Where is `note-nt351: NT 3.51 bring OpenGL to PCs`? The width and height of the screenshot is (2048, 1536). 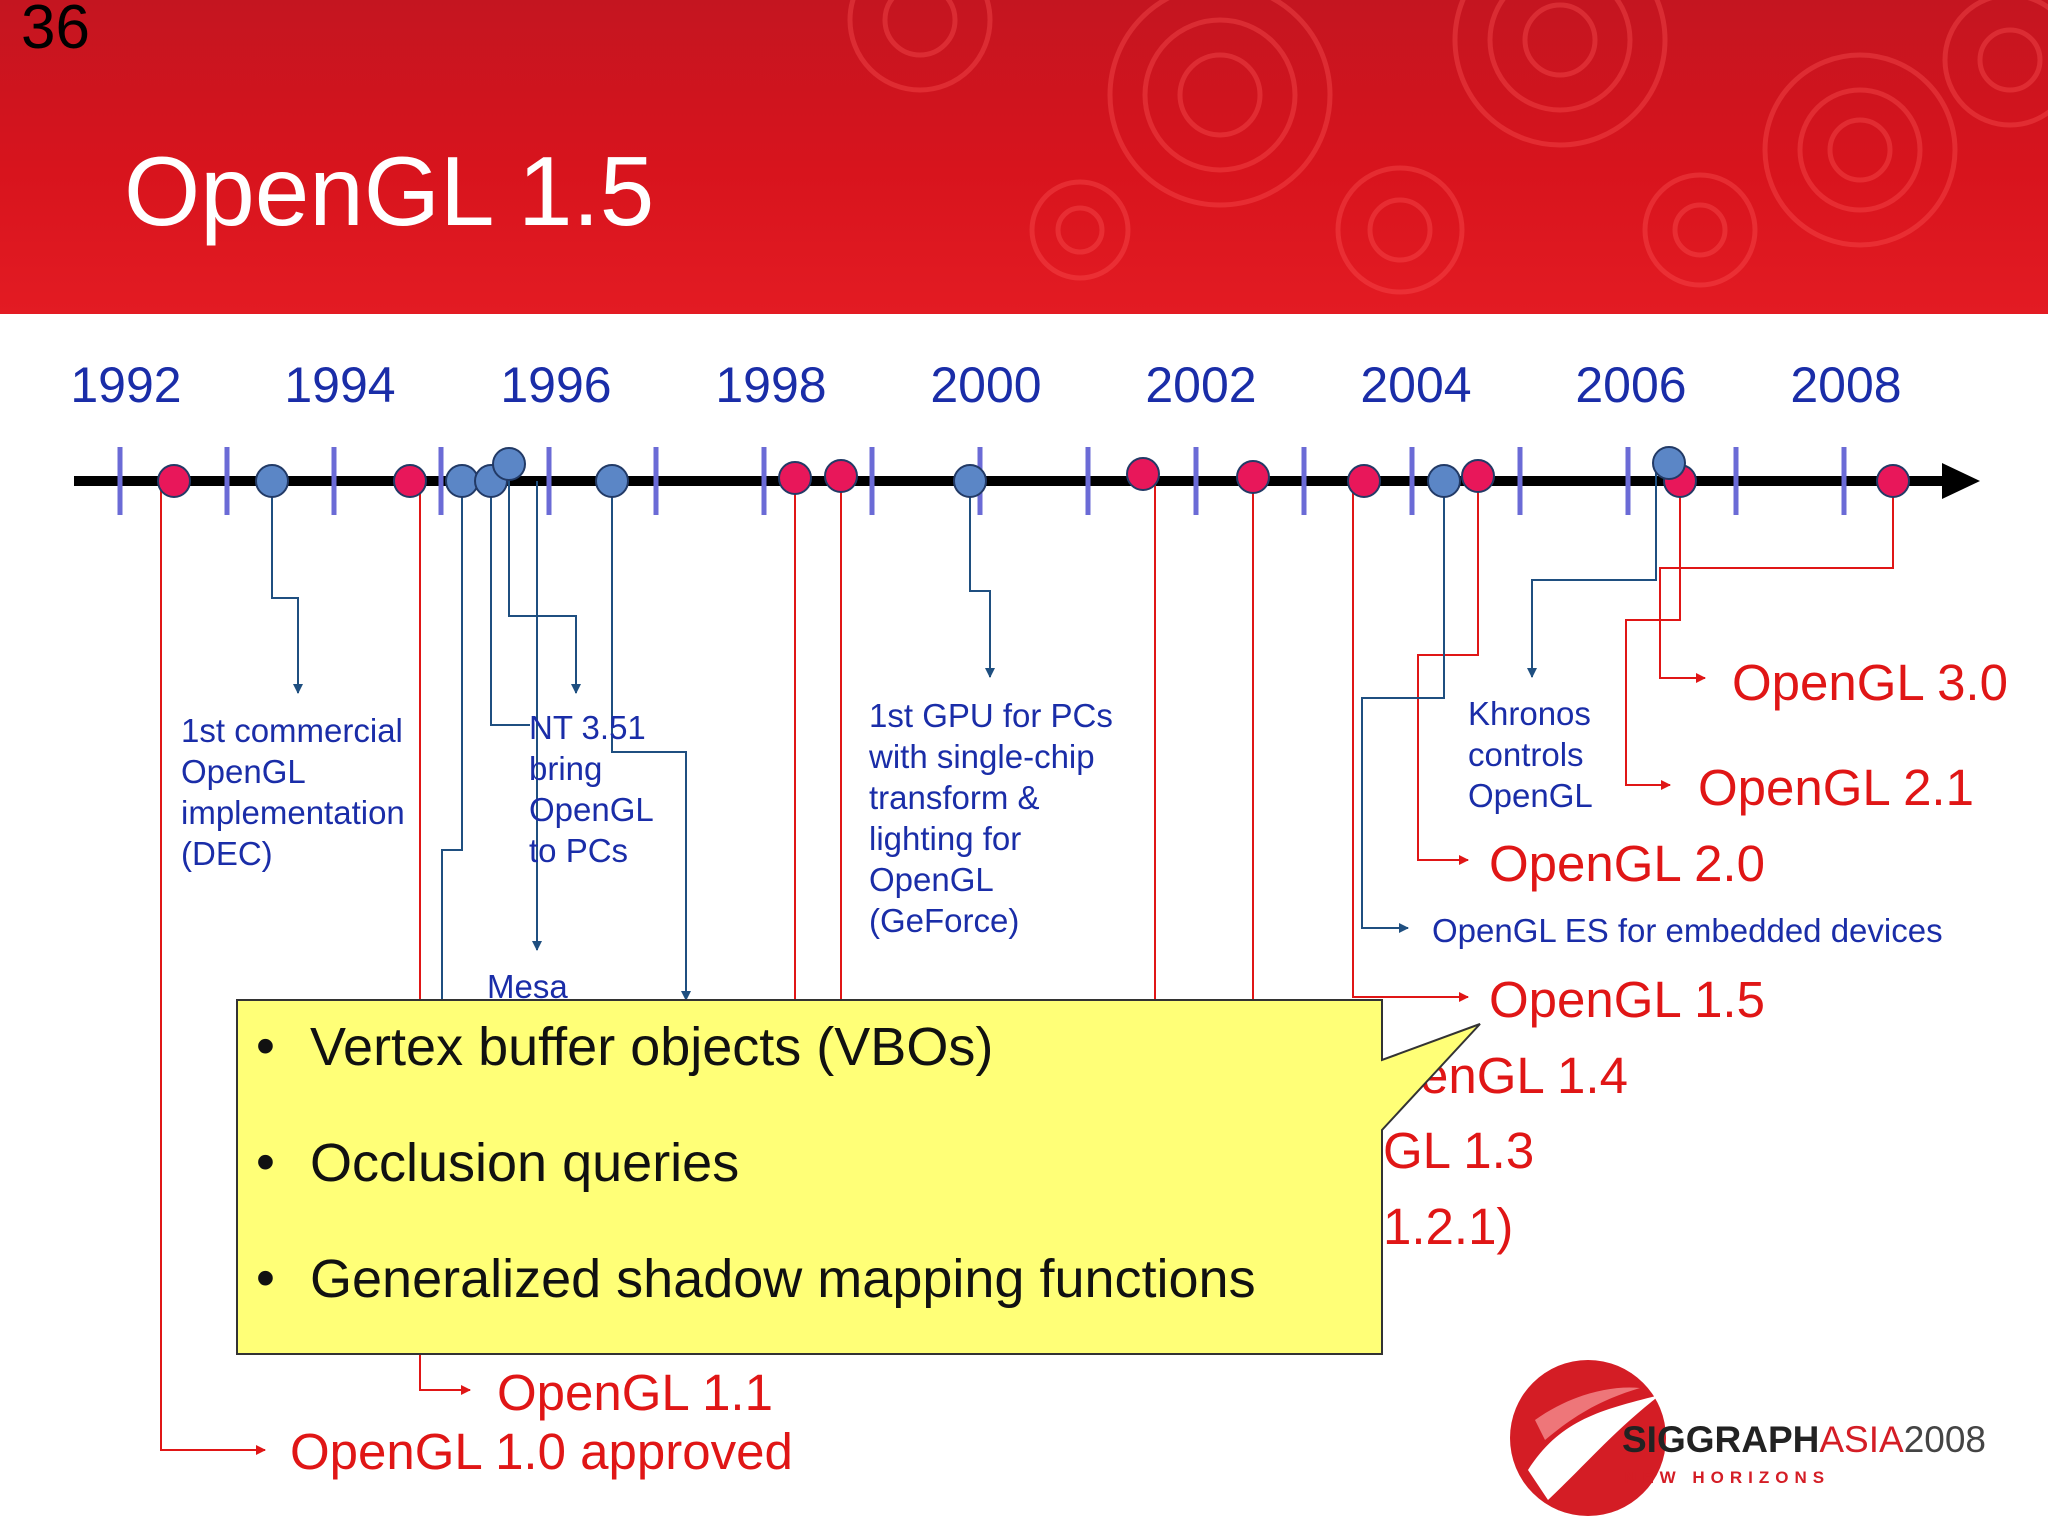 note-nt351: NT 3.51 bring OpenGL to PCs is located at coordinates (595, 789).